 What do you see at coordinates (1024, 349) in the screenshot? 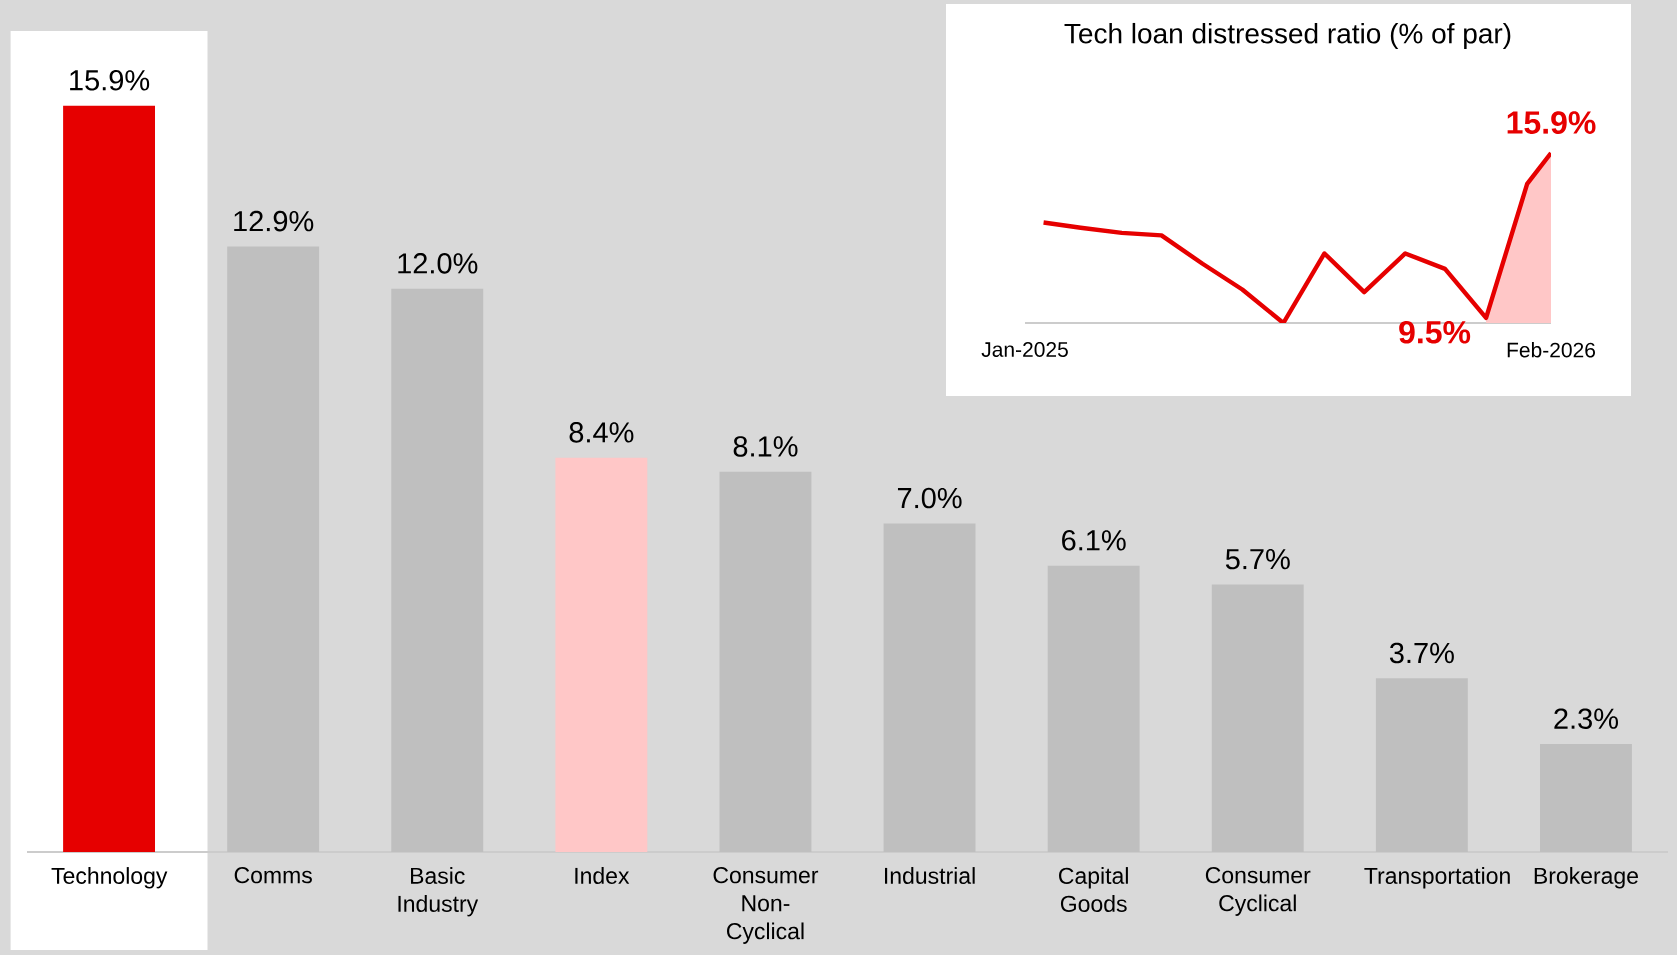
I see `x-tick-label: Jan-2025` at bounding box center [1024, 349].